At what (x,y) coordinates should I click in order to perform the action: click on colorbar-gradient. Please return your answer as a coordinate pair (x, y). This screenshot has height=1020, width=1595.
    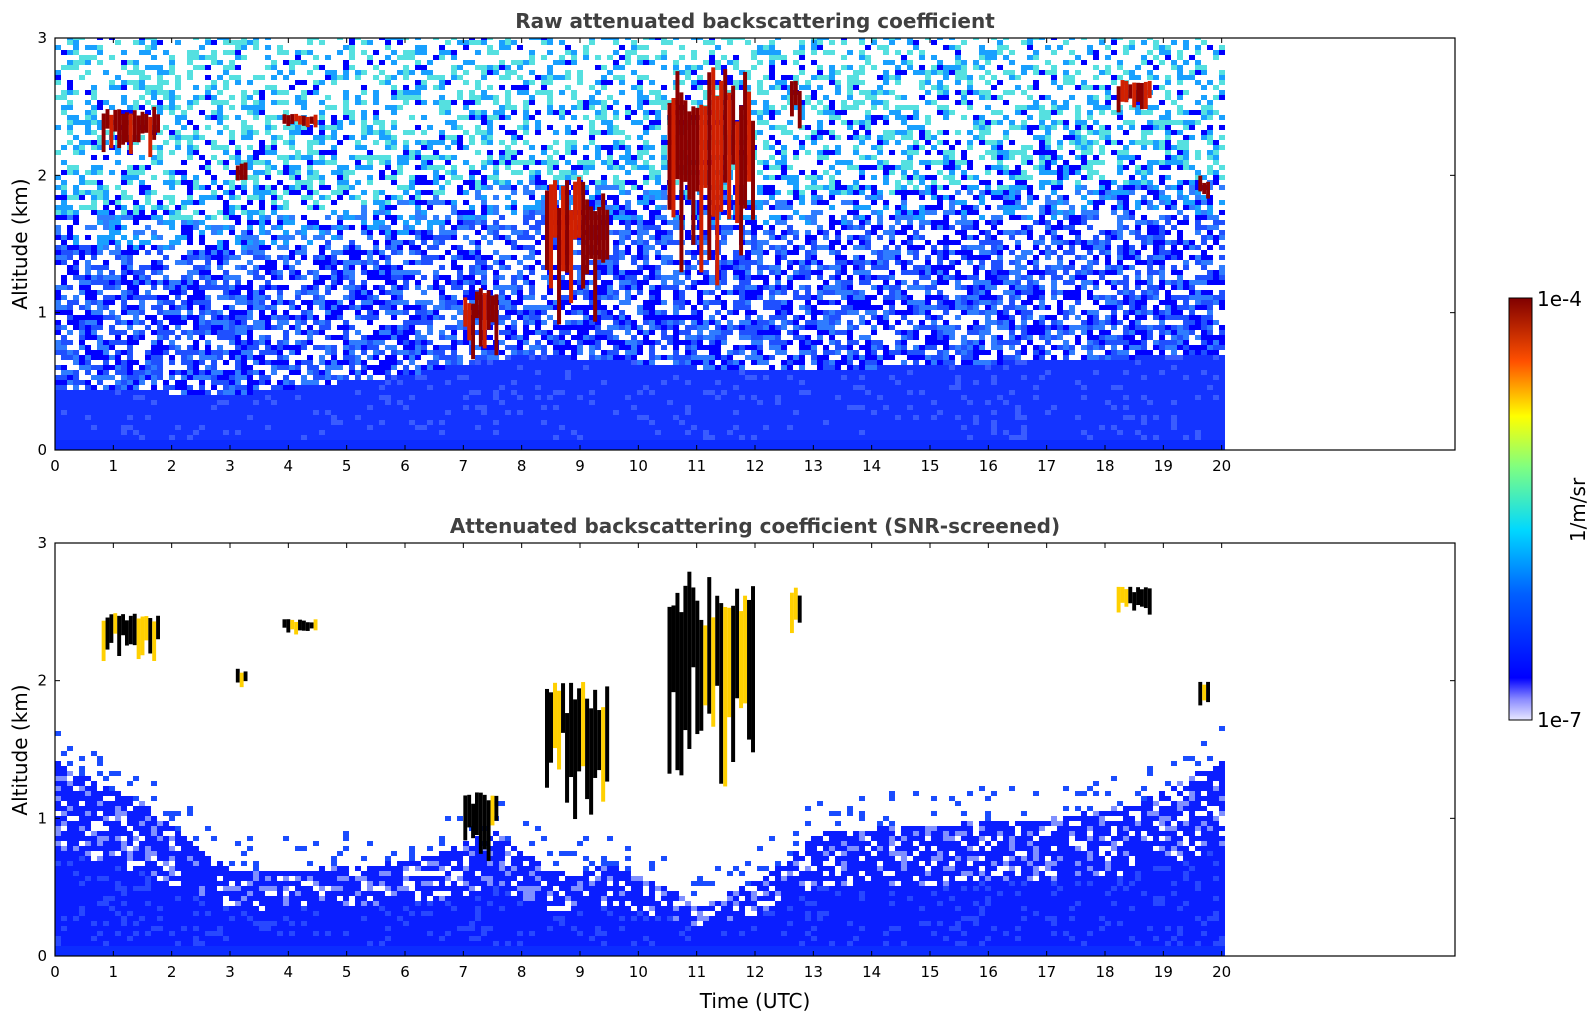
    Looking at the image, I should click on (1520, 509).